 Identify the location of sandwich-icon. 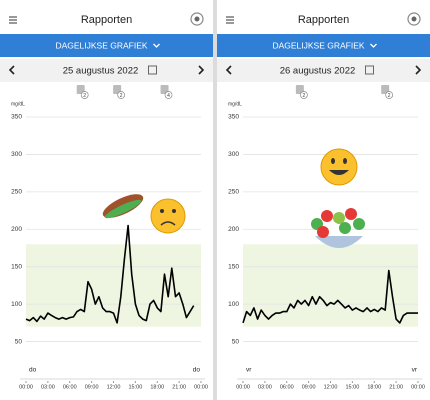
(123, 206).